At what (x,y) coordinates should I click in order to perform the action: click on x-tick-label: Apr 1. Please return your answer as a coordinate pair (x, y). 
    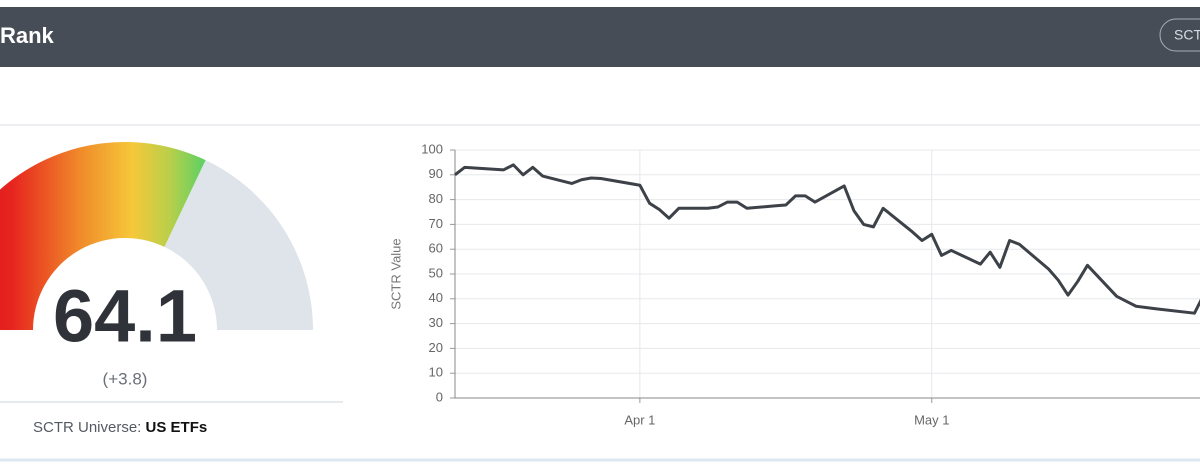
    Looking at the image, I should click on (639, 419).